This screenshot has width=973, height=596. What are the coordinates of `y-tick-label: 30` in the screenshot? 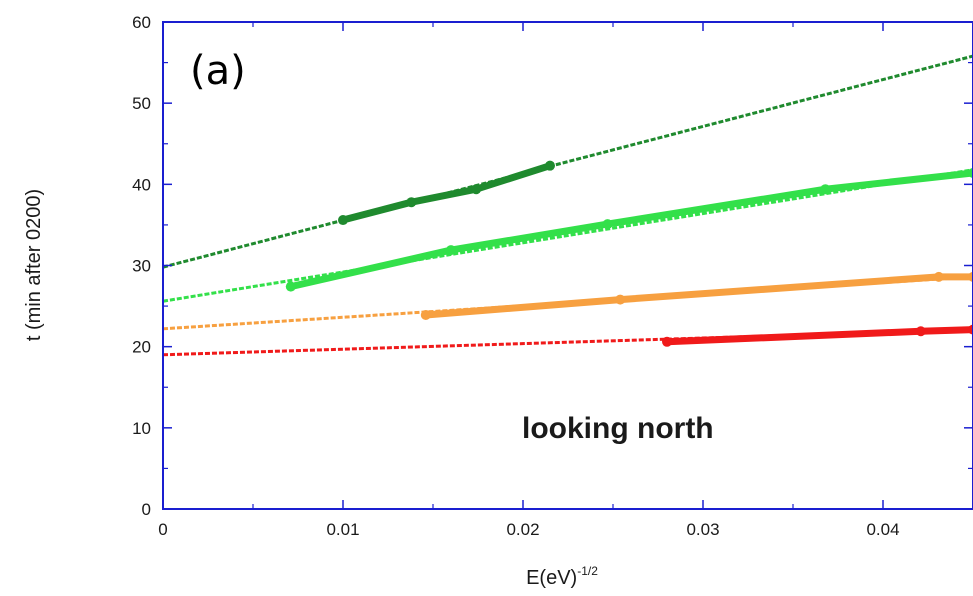 It's located at (141, 266).